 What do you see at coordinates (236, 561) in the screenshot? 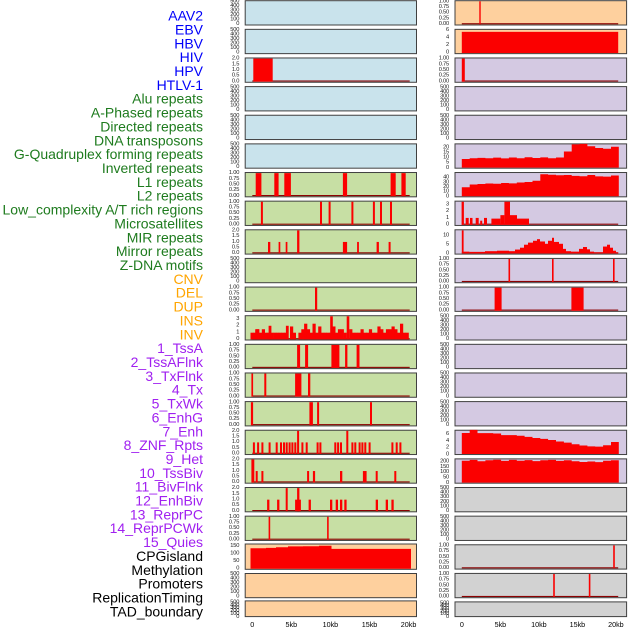
I see `svg-text: 50` at bounding box center [236, 561].